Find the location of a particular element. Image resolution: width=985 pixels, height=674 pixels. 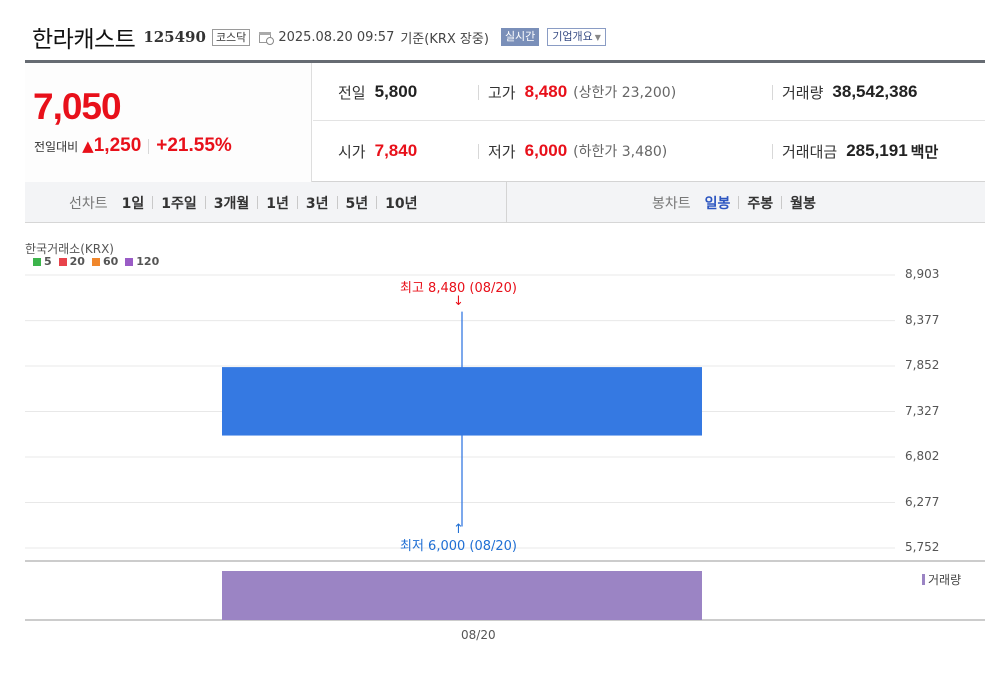

y-tick-label: 8,377 is located at coordinates (922, 319).